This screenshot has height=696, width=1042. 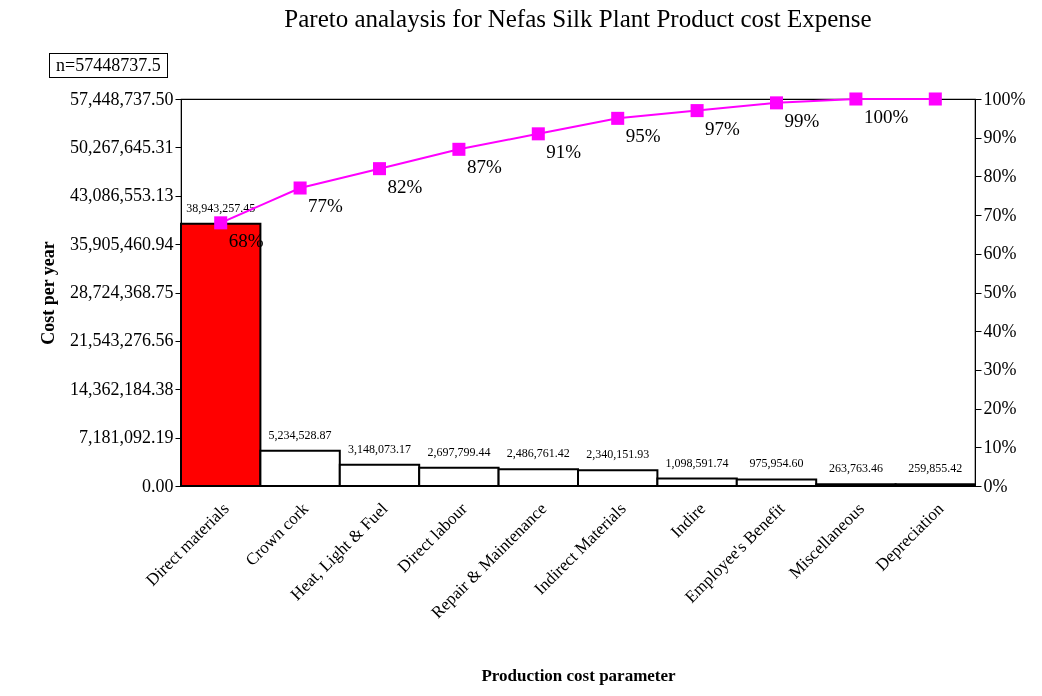 I want to click on y-tick-label: 21,543,276.56, so click(x=122, y=340).